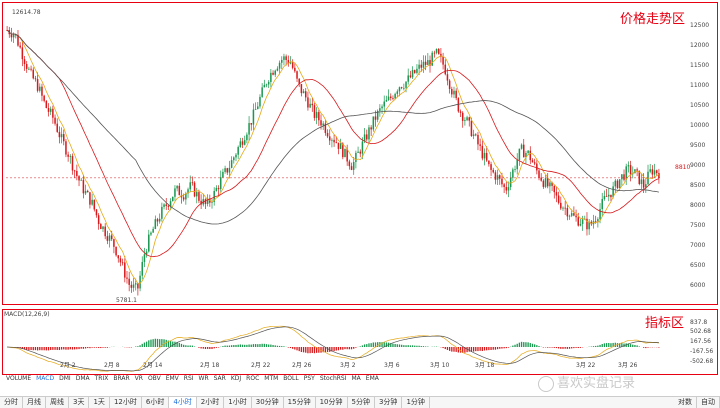 Image resolution: width=720 pixels, height=408 pixels. What do you see at coordinates (188, 378) in the screenshot?
I see `indicator-tab-rsi: RSI` at bounding box center [188, 378].